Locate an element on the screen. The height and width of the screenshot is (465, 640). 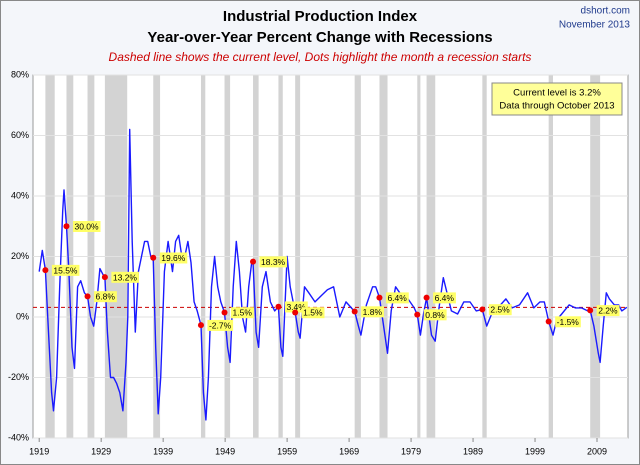
y-tick-label: 40% is located at coordinates (20, 195).